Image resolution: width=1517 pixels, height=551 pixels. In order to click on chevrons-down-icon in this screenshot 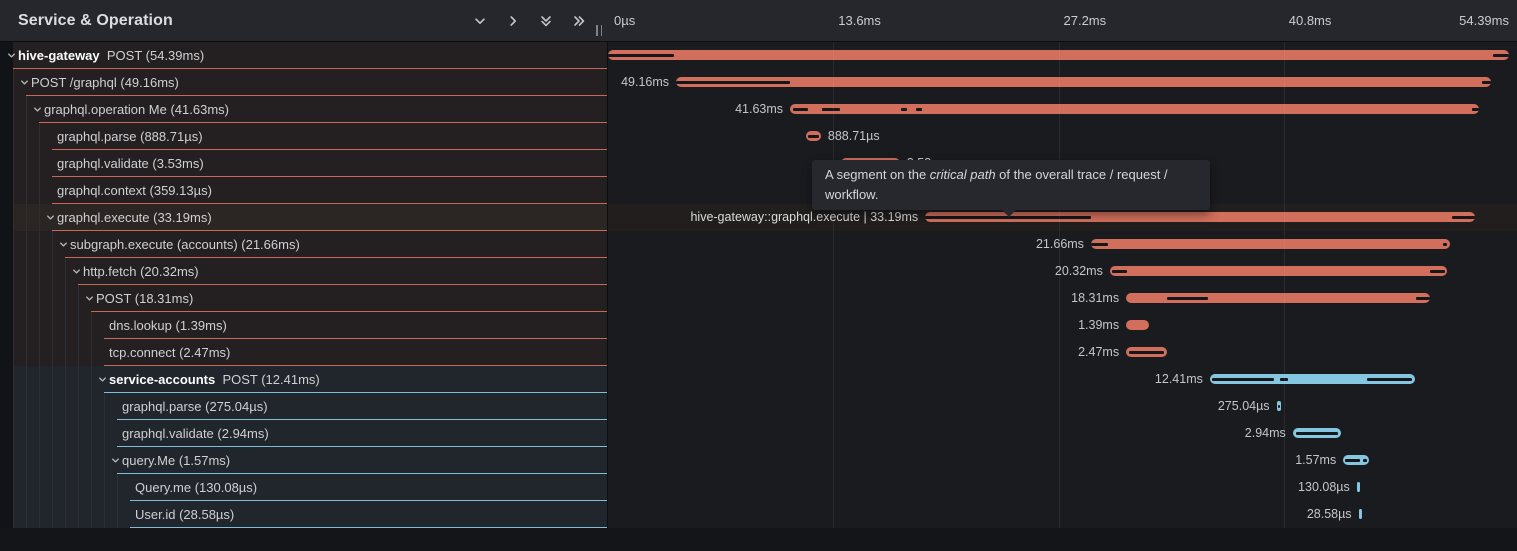, I will do `click(546, 21)`.